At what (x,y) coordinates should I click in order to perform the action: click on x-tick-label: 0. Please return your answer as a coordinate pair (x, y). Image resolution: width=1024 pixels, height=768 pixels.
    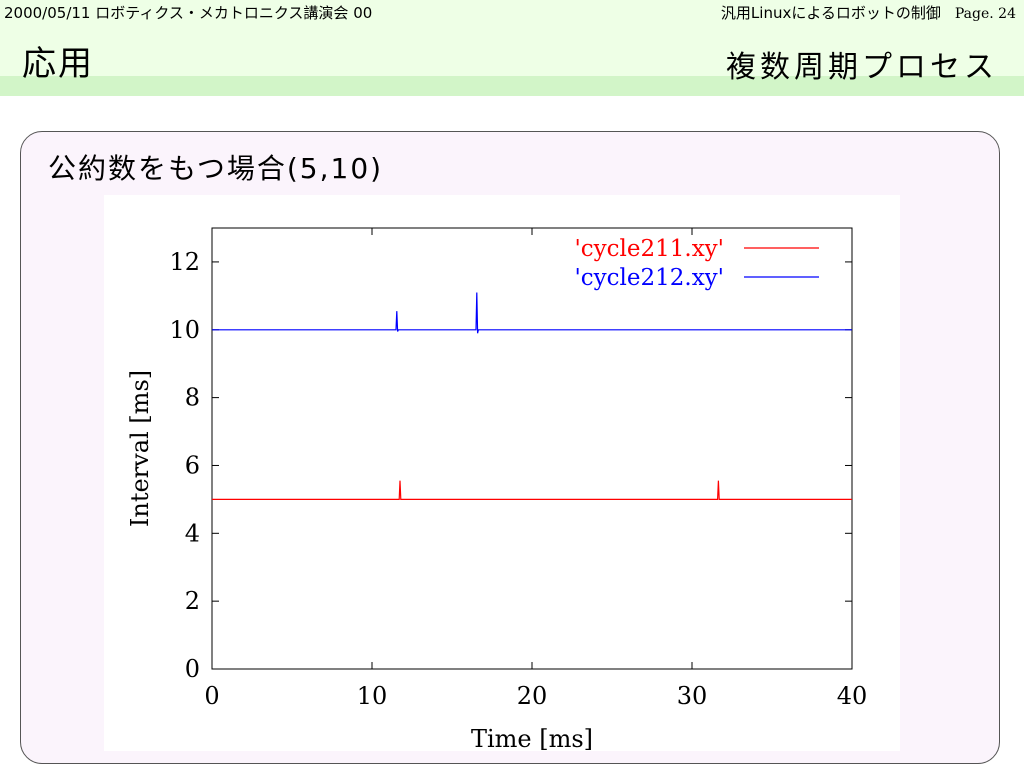
    Looking at the image, I should click on (211, 696).